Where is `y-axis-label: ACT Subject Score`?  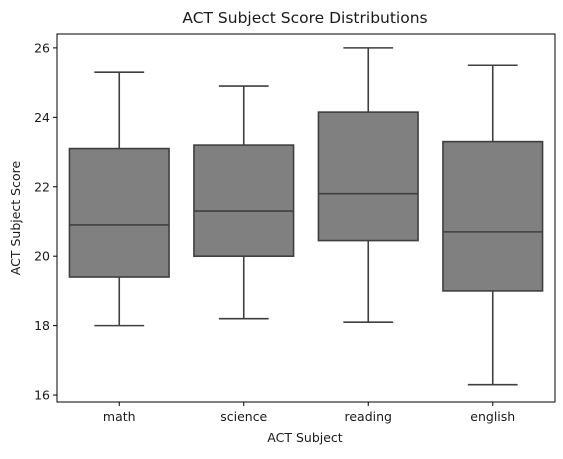
y-axis-label: ACT Subject Score is located at coordinates (15, 218).